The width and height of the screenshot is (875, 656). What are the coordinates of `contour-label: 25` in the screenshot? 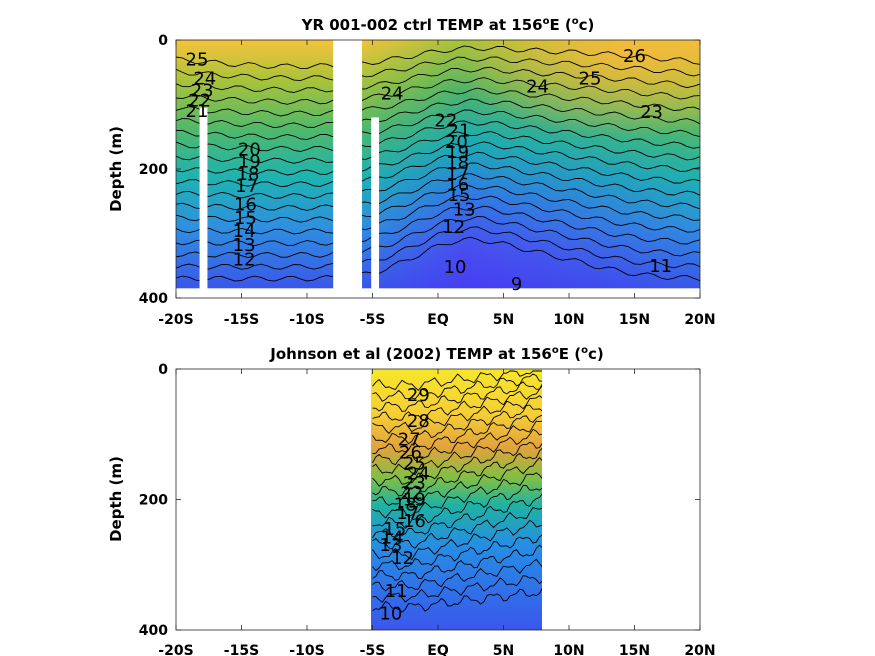 It's located at (197, 59).